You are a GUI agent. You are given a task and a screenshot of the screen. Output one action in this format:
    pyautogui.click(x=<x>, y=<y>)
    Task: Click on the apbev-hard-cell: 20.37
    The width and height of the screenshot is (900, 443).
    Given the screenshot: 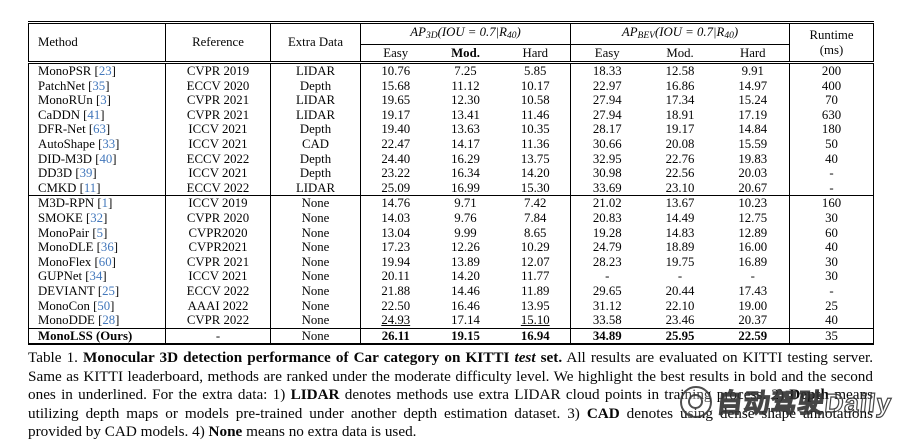 What is the action you would take?
    pyautogui.click(x=753, y=321)
    